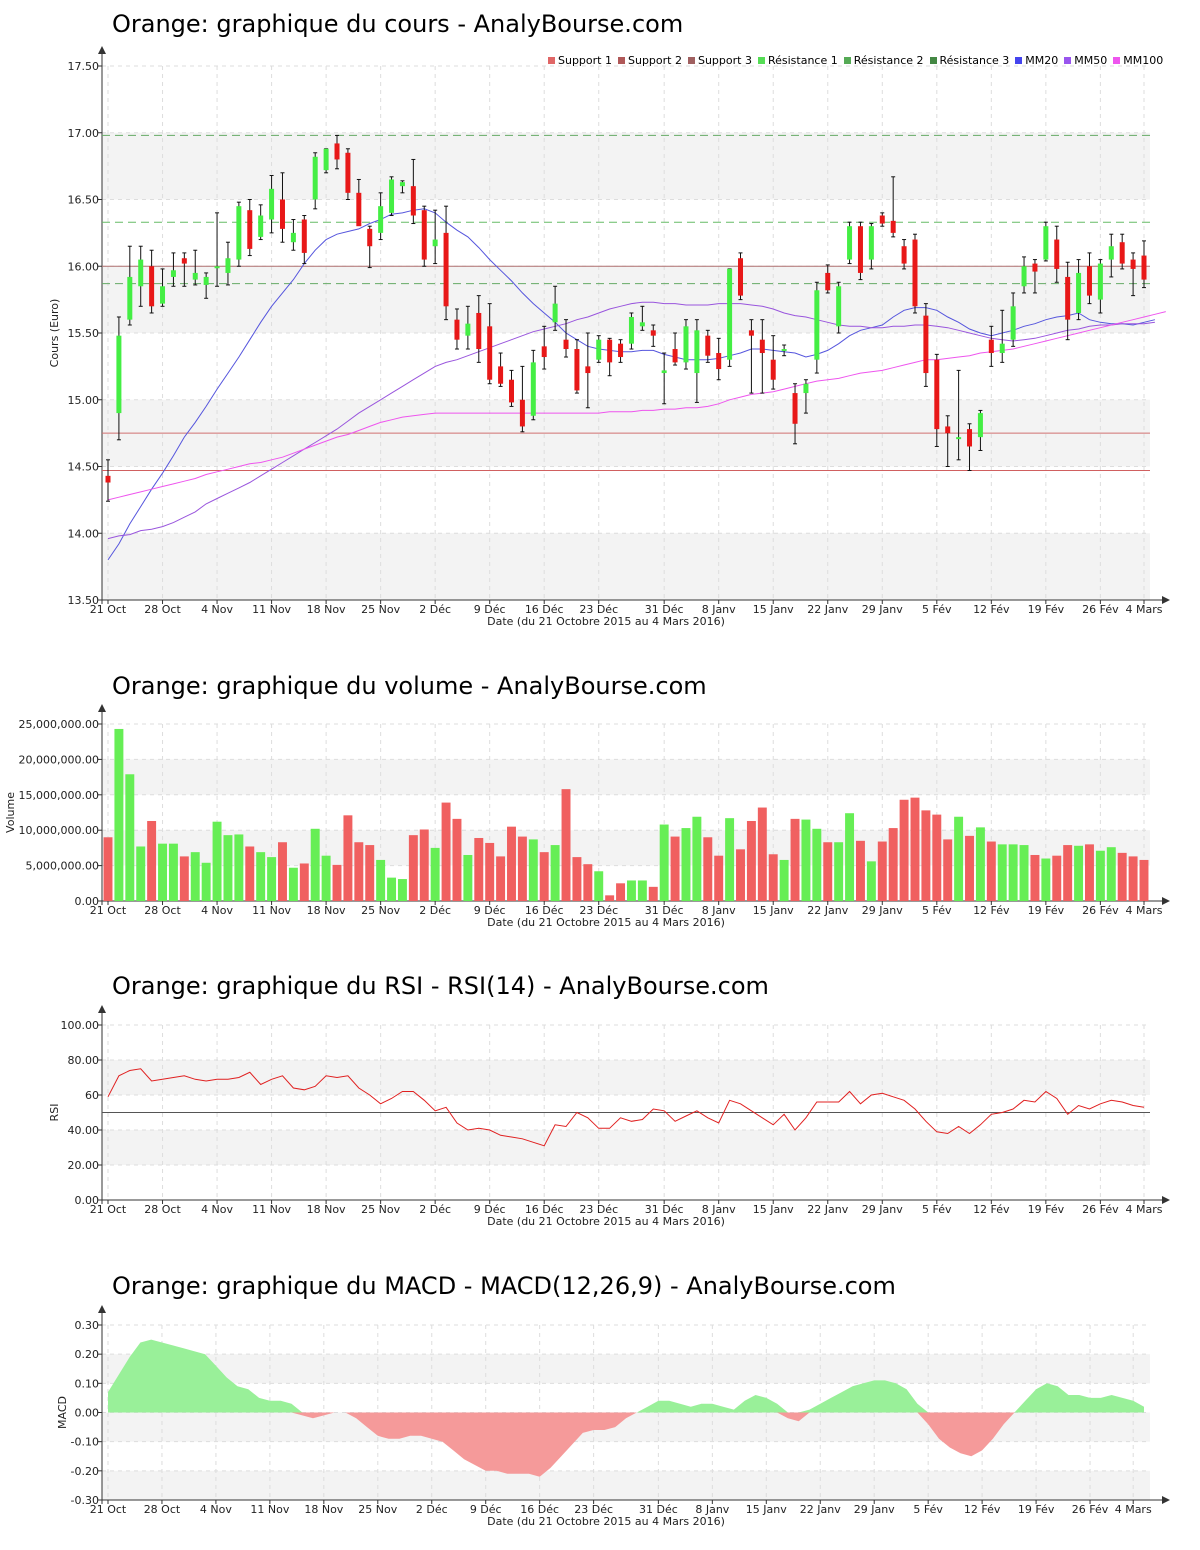 This screenshot has width=1200, height=1550. I want to click on y-axis-title: Cours (Euro), so click(54, 333).